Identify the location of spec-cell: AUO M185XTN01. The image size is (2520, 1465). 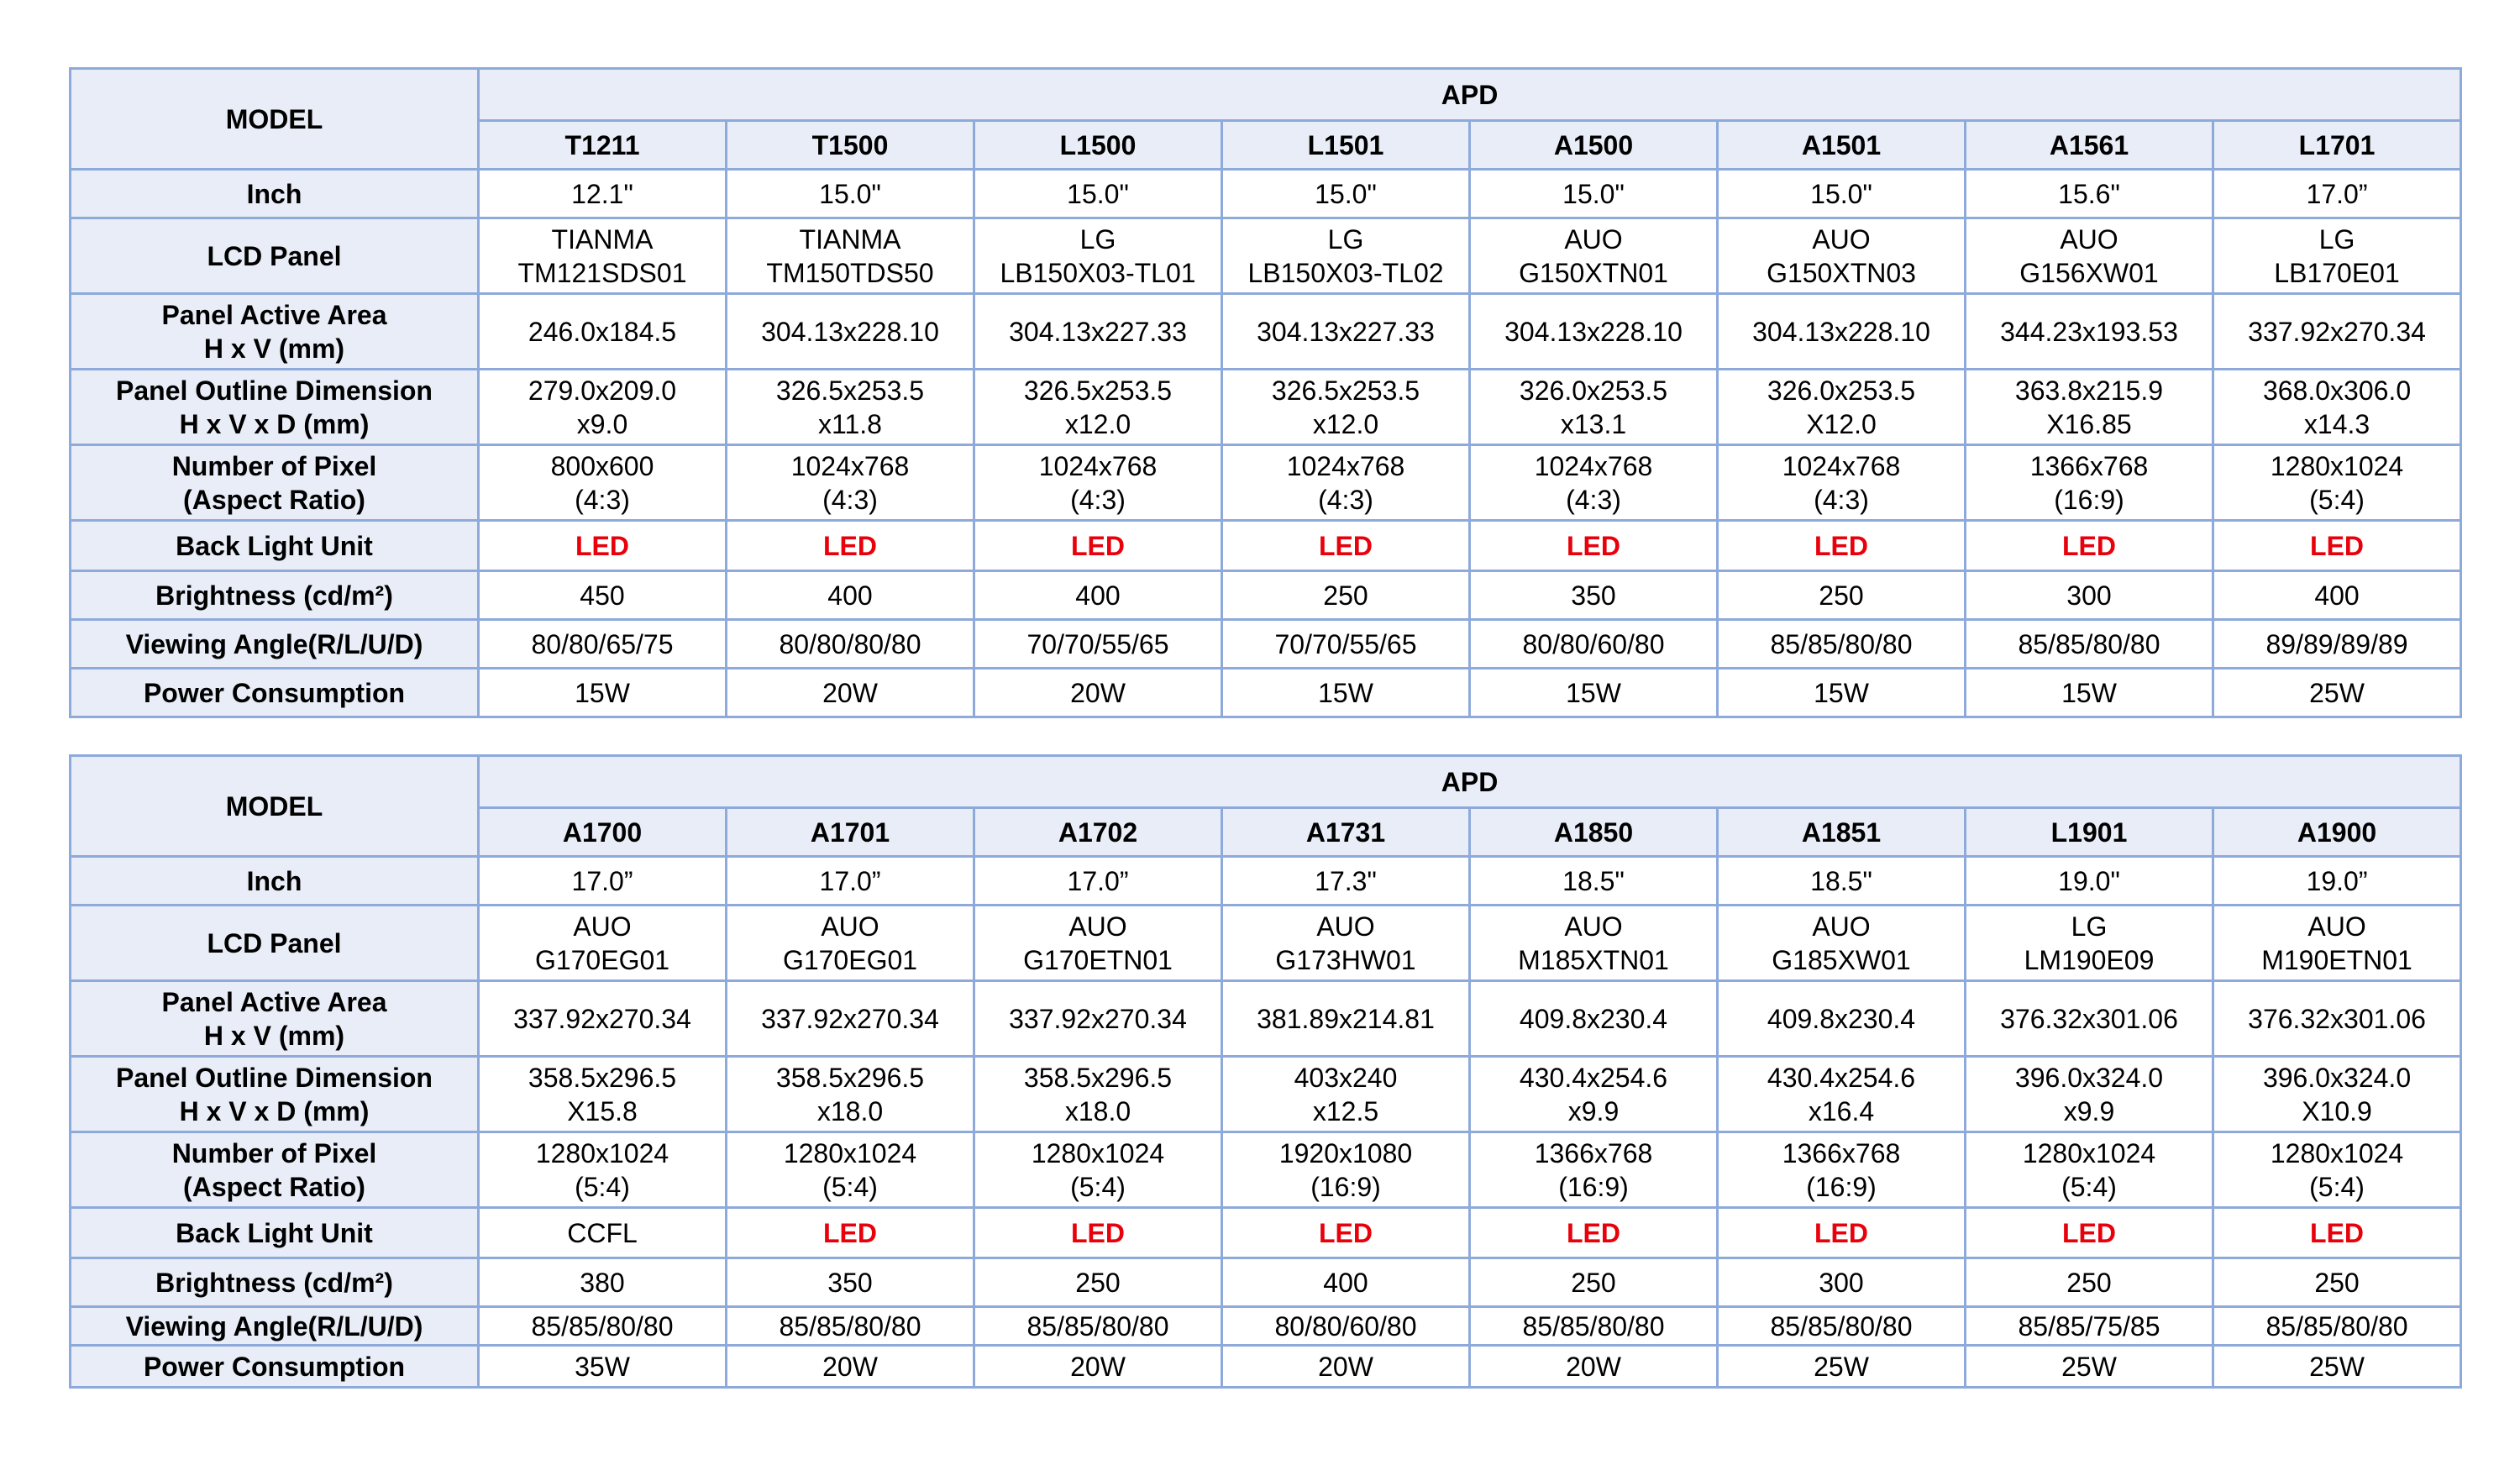
(1593, 943).